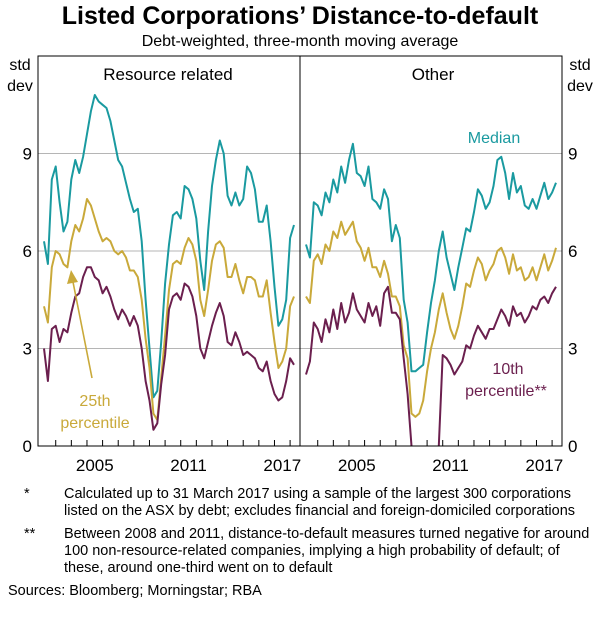 The width and height of the screenshot is (600, 631). I want to click on panel-title-resource: Resource related, so click(167, 74).